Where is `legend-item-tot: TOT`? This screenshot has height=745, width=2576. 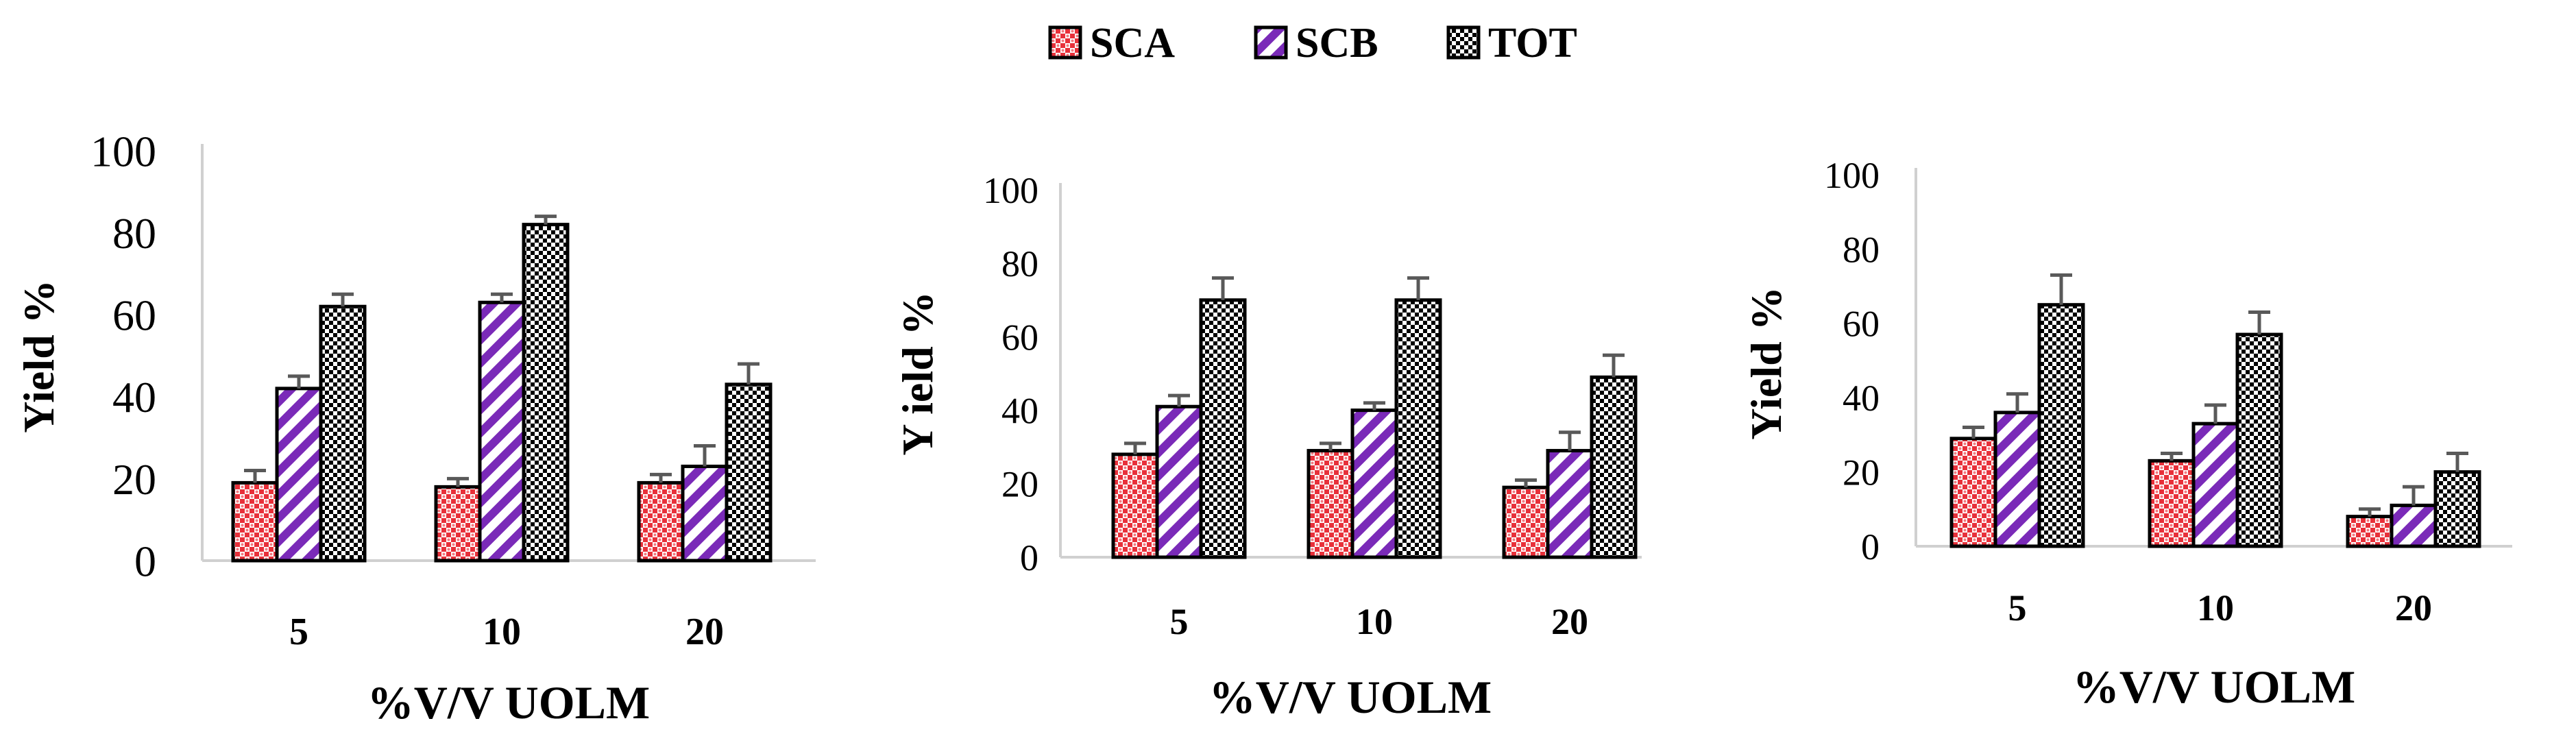
legend-item-tot: TOT is located at coordinates (1511, 43).